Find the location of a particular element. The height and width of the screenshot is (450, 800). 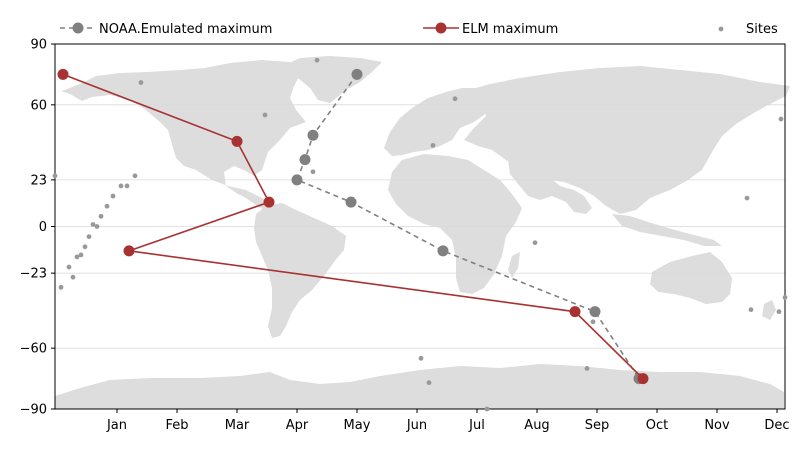

map-new-zealand is located at coordinates (769, 310).